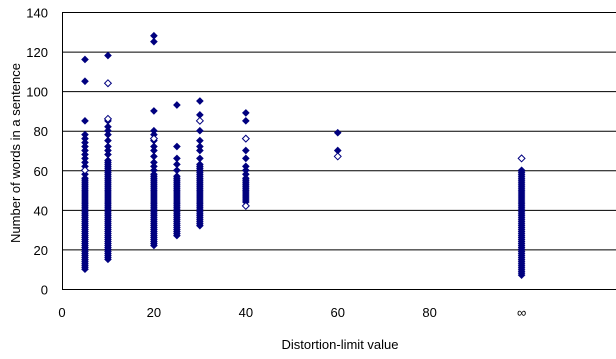 The width and height of the screenshot is (616, 359). Describe the element at coordinates (41, 250) in the screenshot. I see `y-tick-label: 20` at that location.